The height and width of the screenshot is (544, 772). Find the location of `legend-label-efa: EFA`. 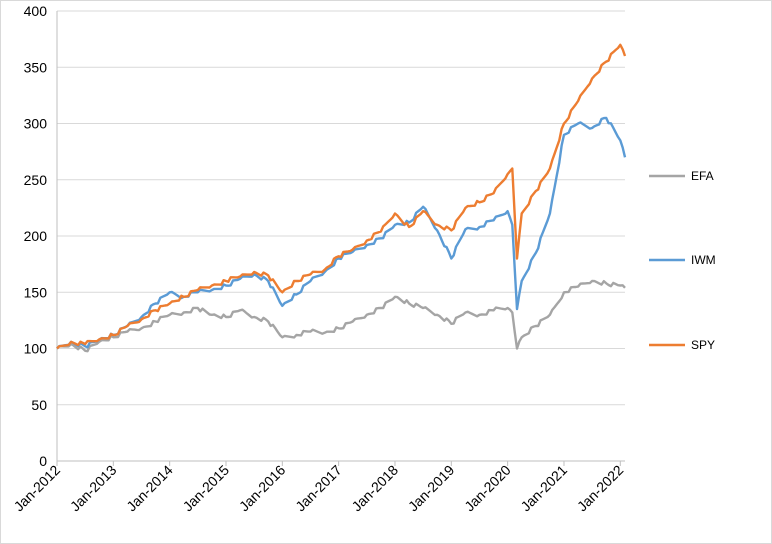

legend-label-efa: EFA is located at coordinates (702, 176).